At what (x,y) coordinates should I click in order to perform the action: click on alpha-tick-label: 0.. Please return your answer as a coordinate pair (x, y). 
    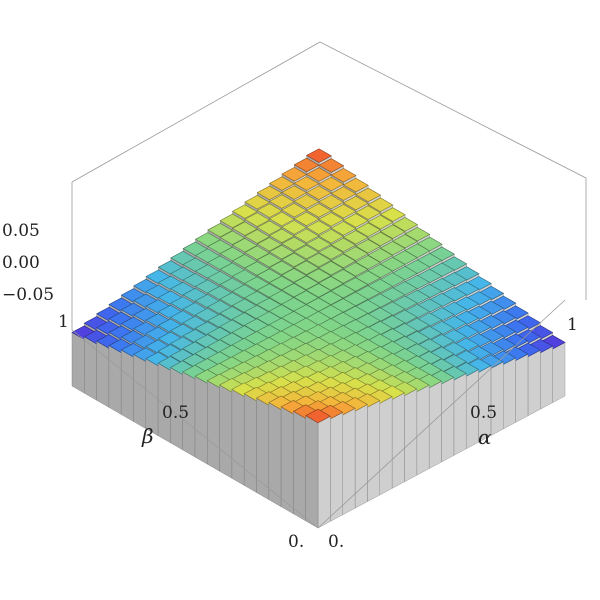
    Looking at the image, I should click on (336, 542).